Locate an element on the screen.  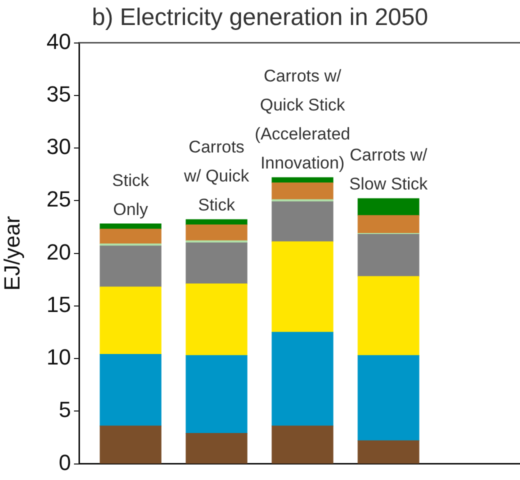
x-tick-label: Stick Only is located at coordinates (131, 194).